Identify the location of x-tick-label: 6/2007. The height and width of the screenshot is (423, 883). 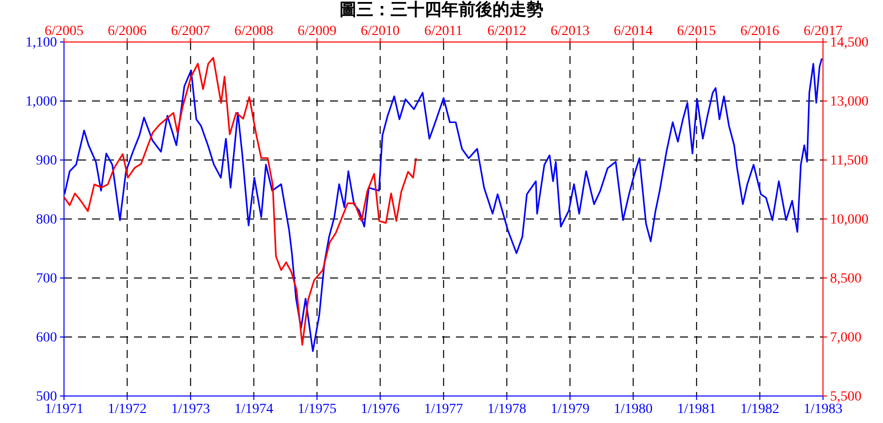
(190, 31).